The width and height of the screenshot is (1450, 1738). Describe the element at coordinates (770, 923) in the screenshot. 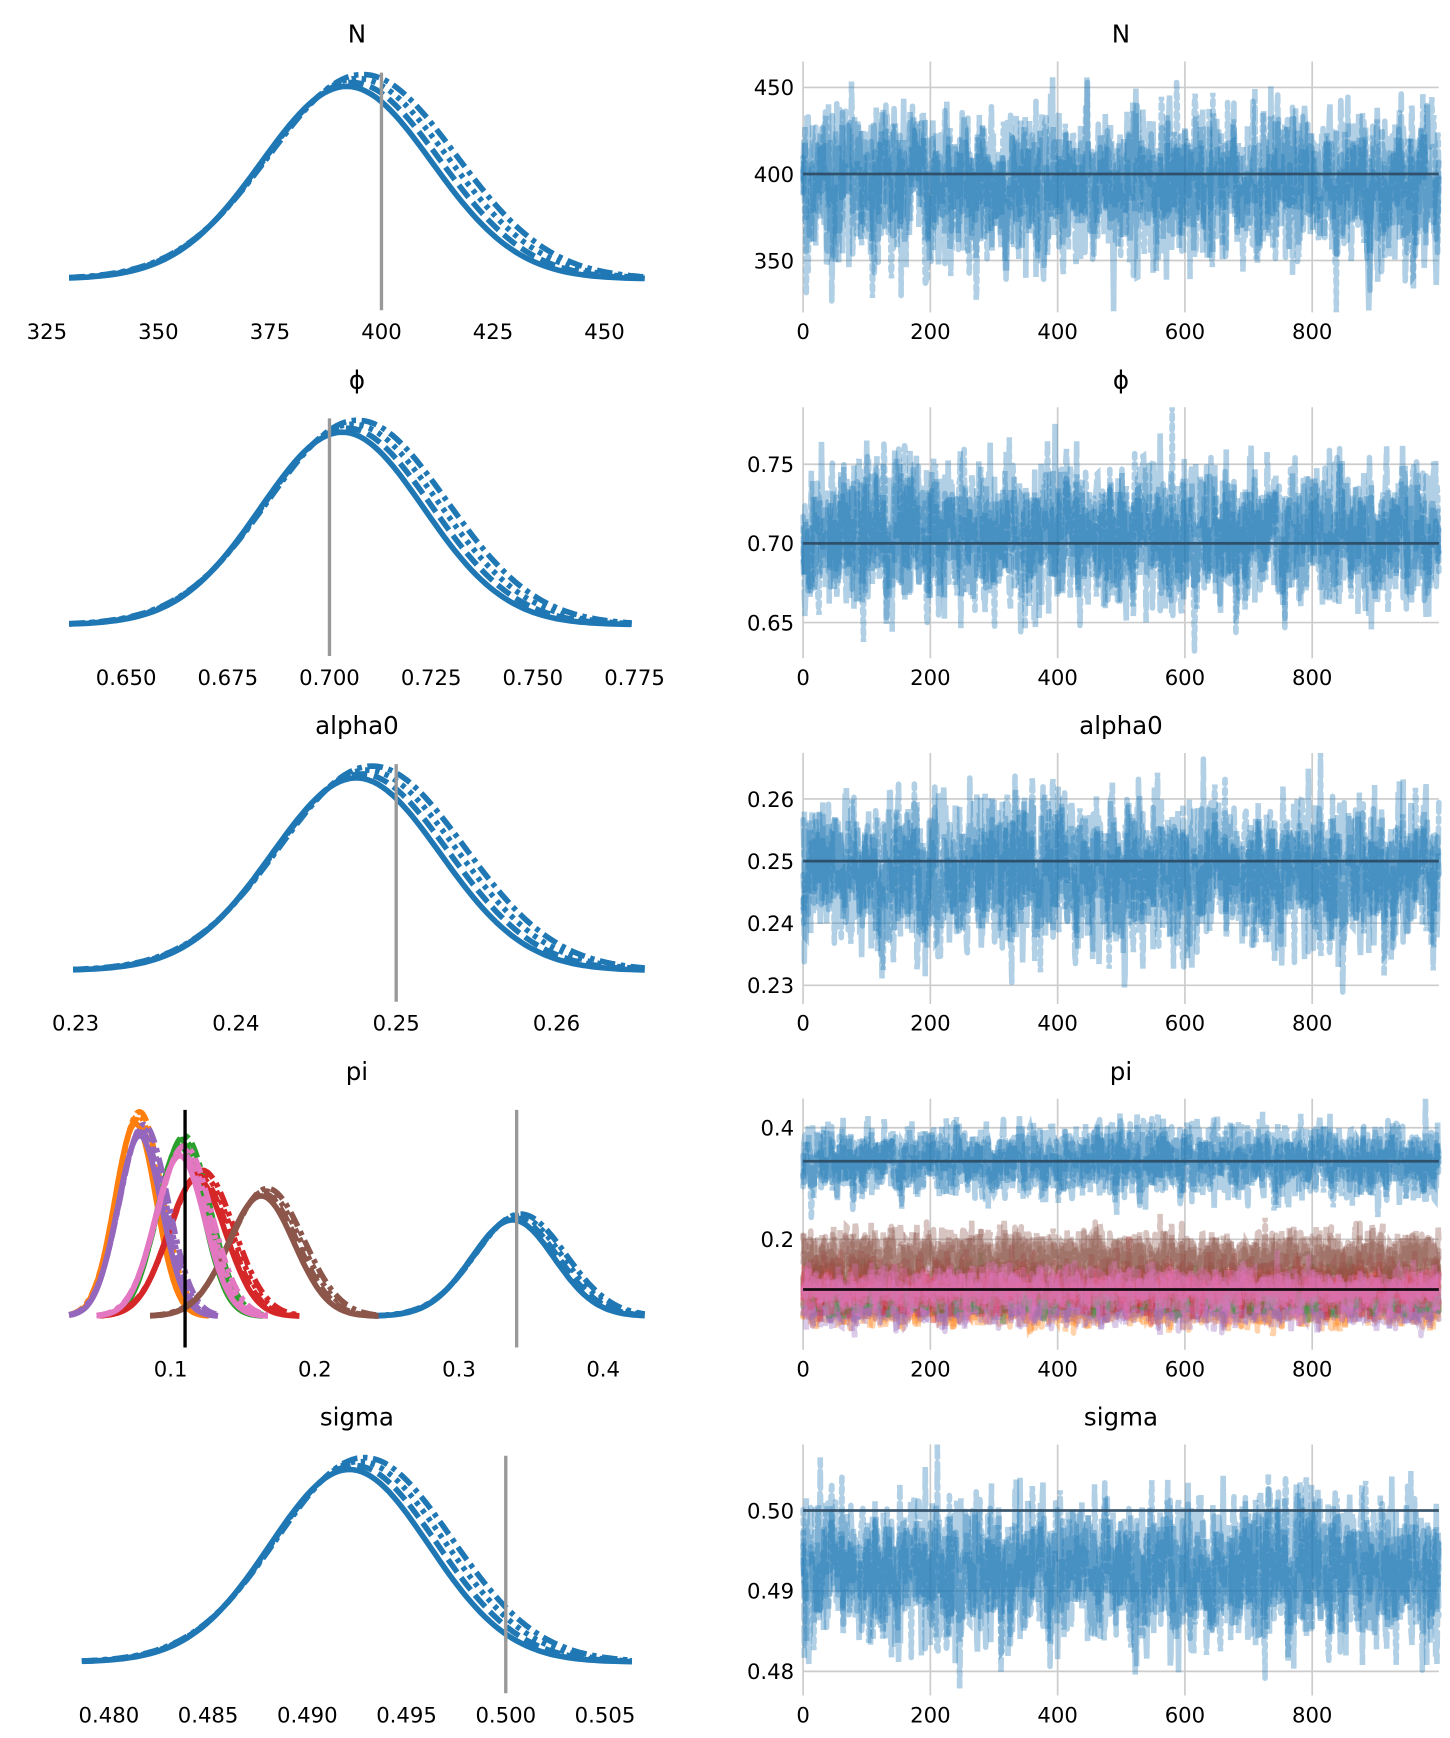

I see `trace-ytick-label: 0.24` at that location.